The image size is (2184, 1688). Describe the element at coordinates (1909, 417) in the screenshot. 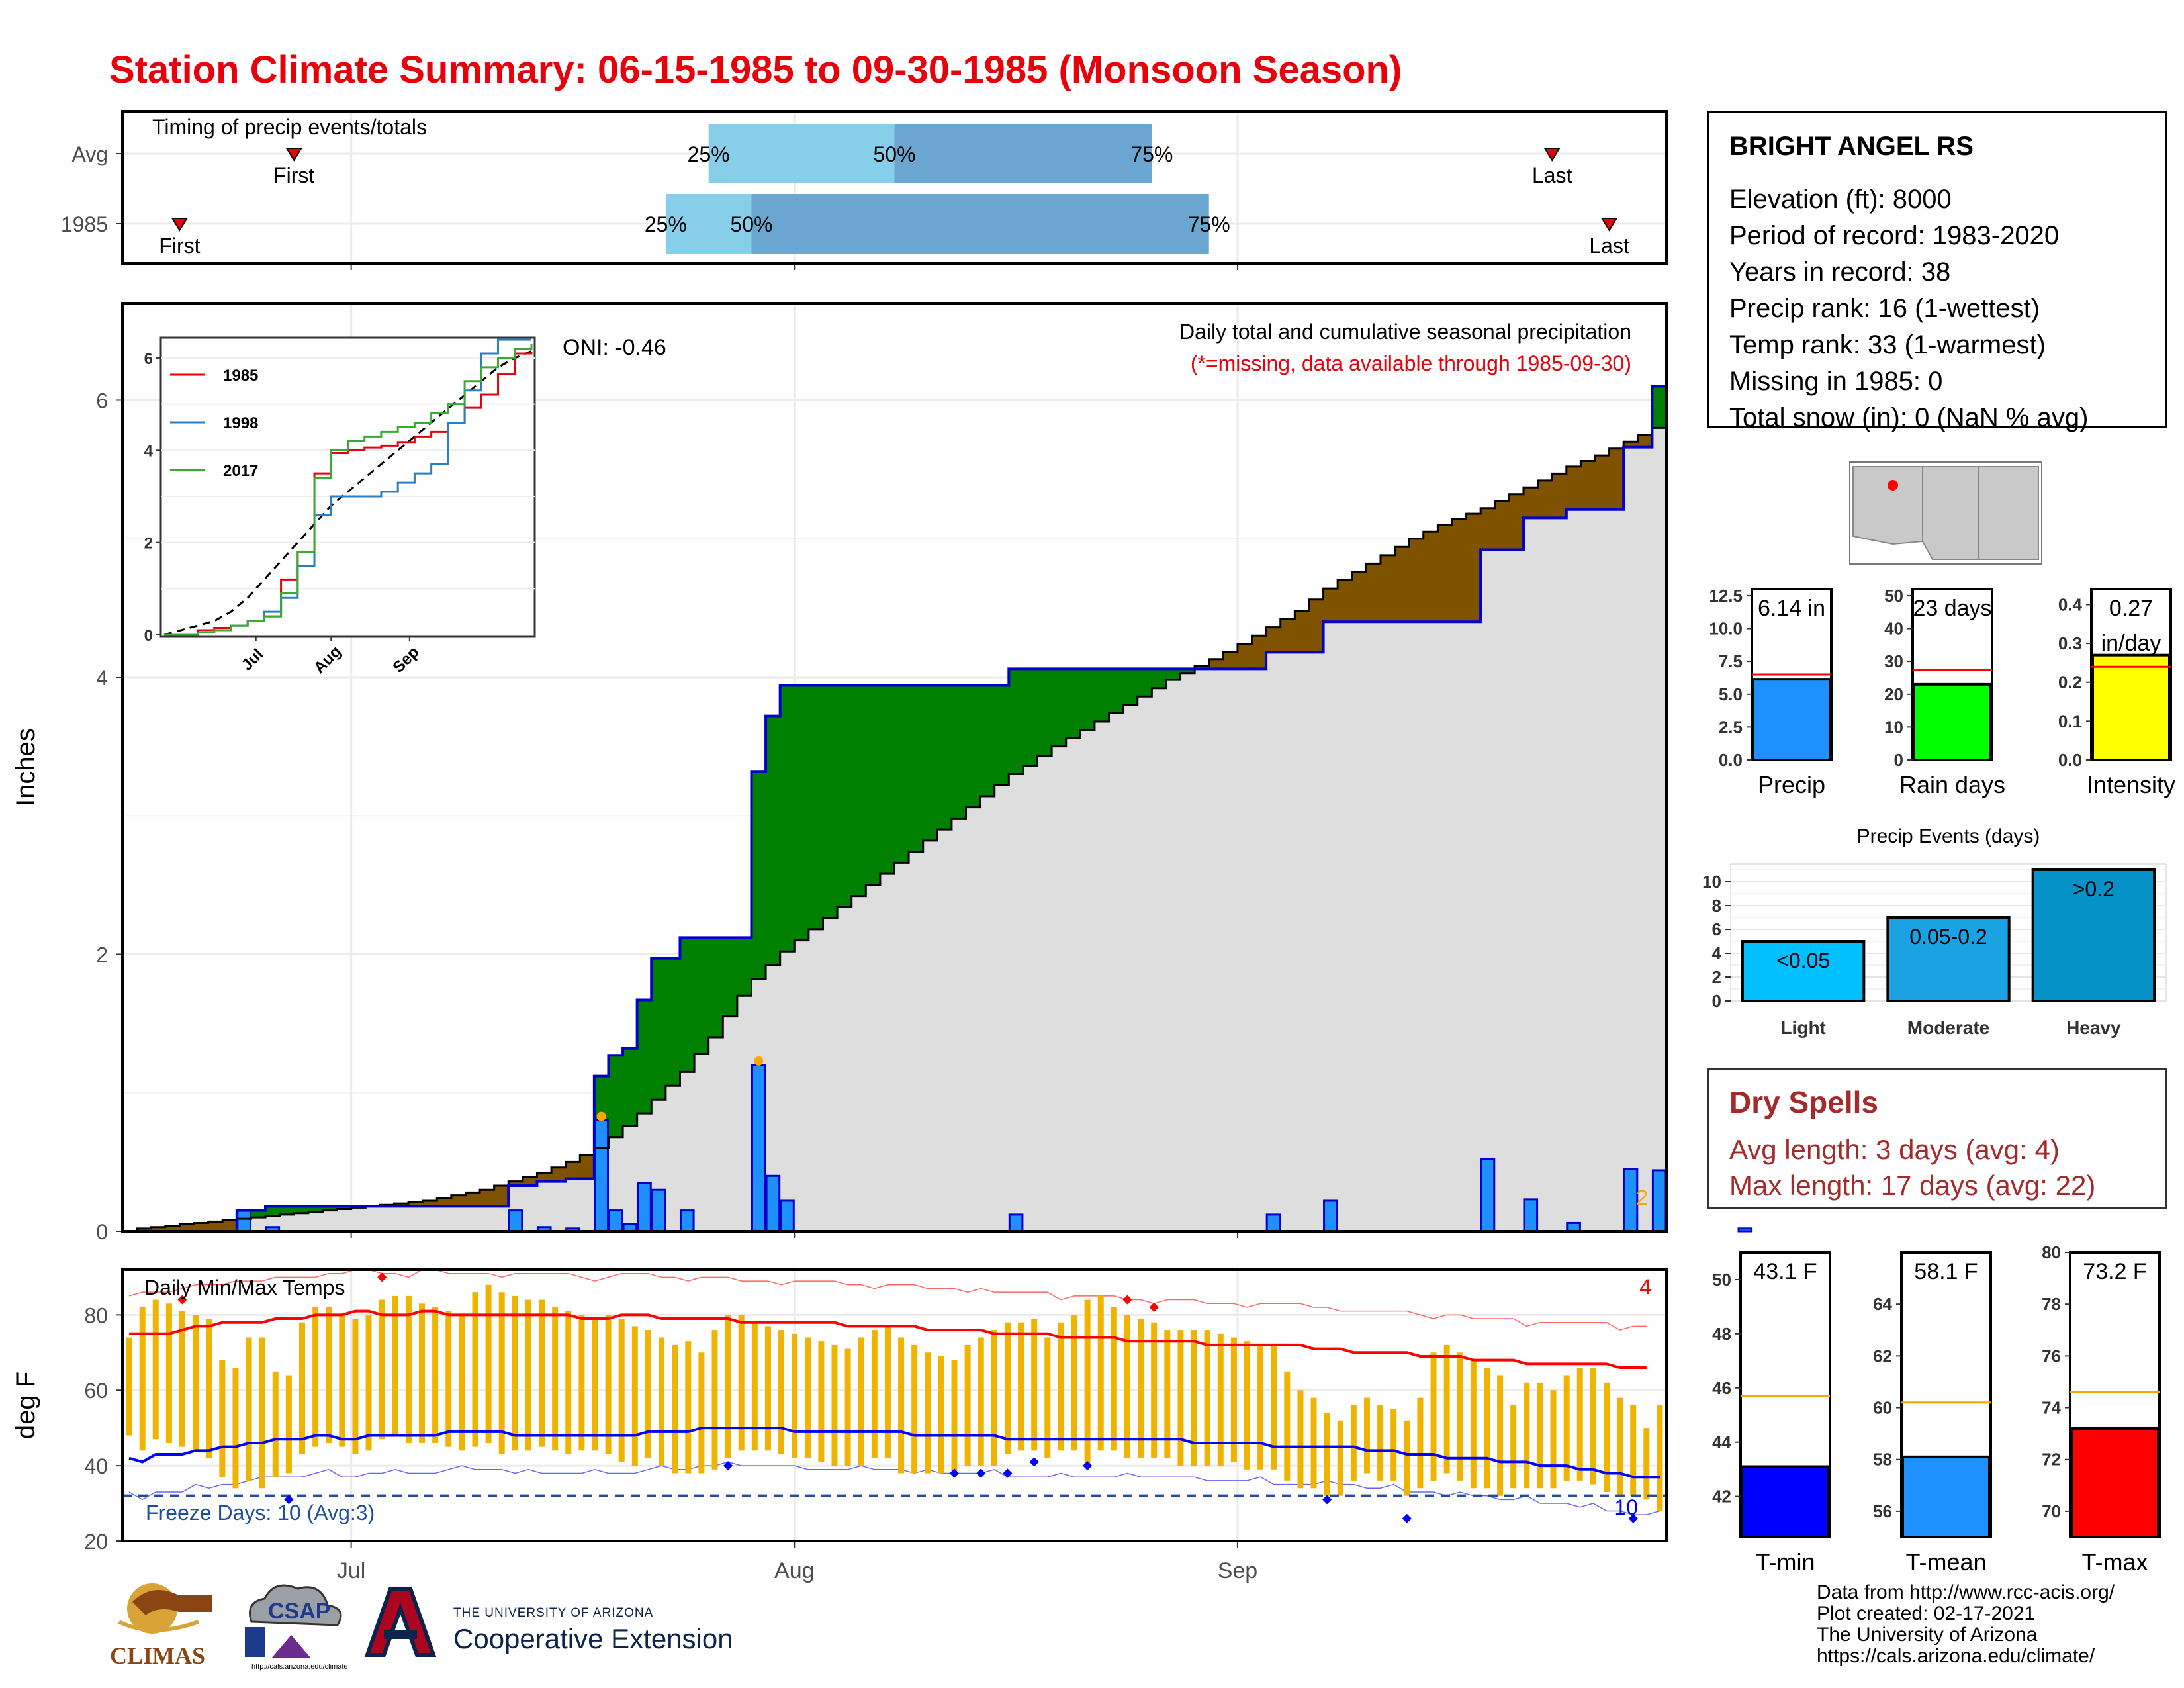

I see `station-snow: Total snow (in): 0 (NaN % avg)` at that location.